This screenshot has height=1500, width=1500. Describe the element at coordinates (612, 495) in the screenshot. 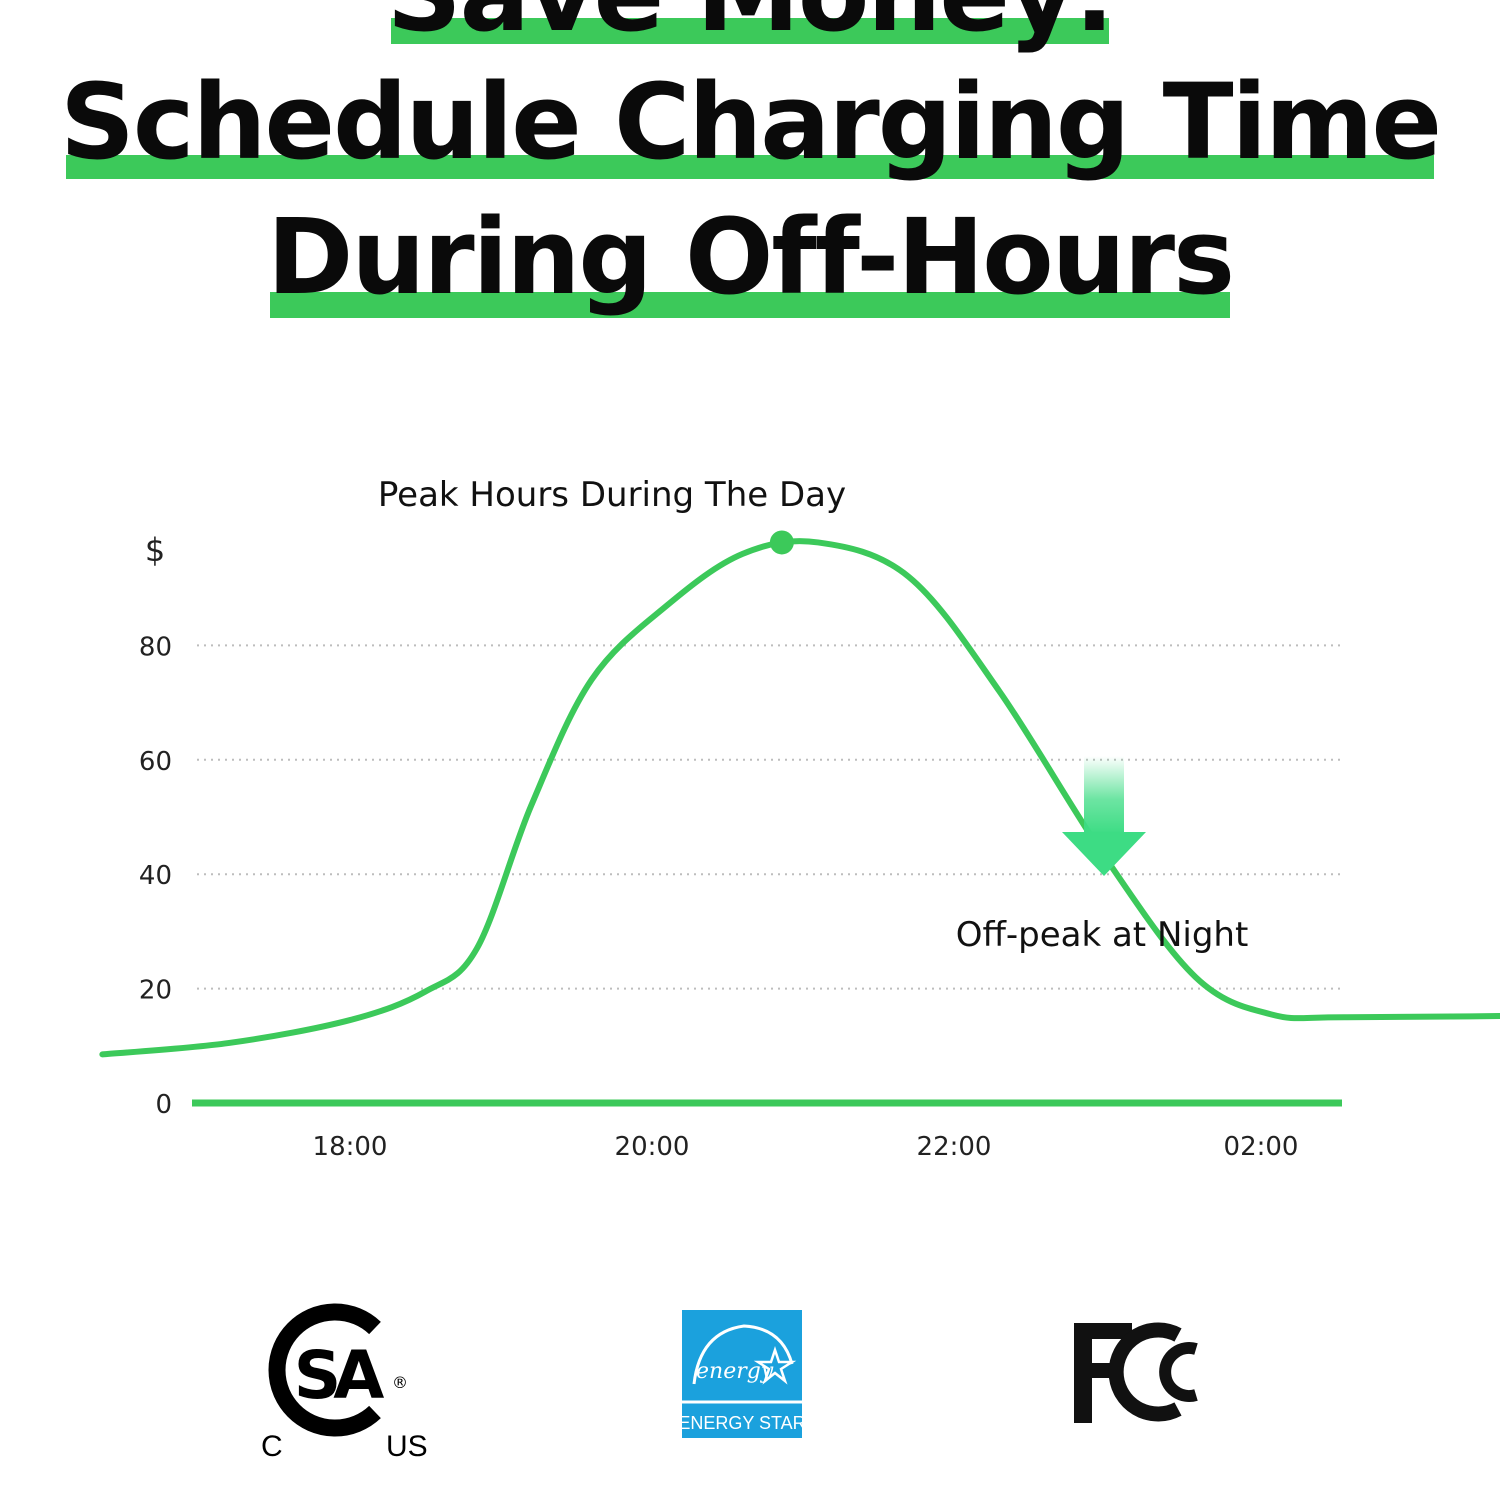

I see `peak-annotation: Peak Hours During The Day` at that location.